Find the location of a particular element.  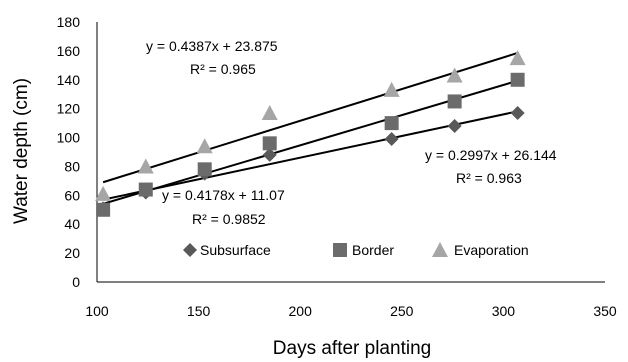

x-tick-label: 200 is located at coordinates (301, 311).